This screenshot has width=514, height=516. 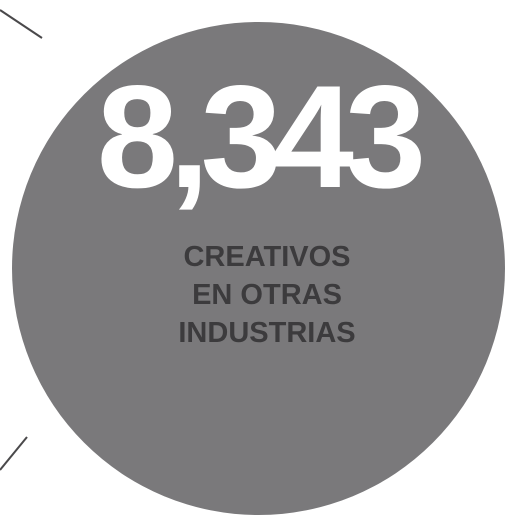 I want to click on connector-line-top, so click(x=21, y=24).